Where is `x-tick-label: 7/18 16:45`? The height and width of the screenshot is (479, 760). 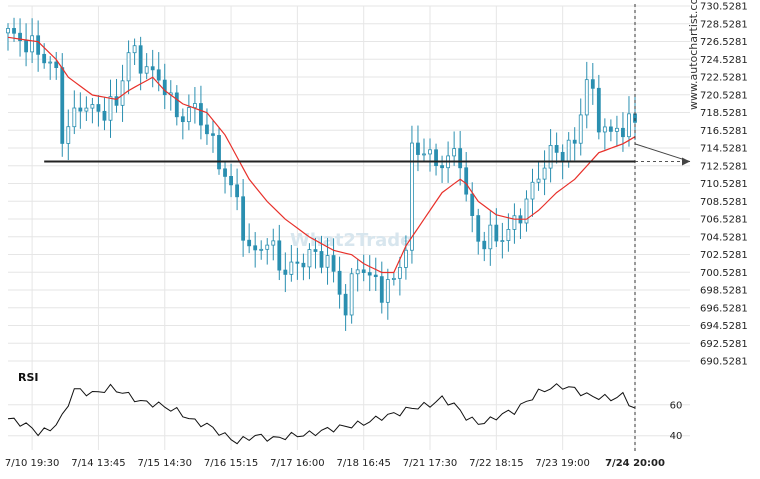 x-tick-label: 7/18 16:45 is located at coordinates (363, 463).